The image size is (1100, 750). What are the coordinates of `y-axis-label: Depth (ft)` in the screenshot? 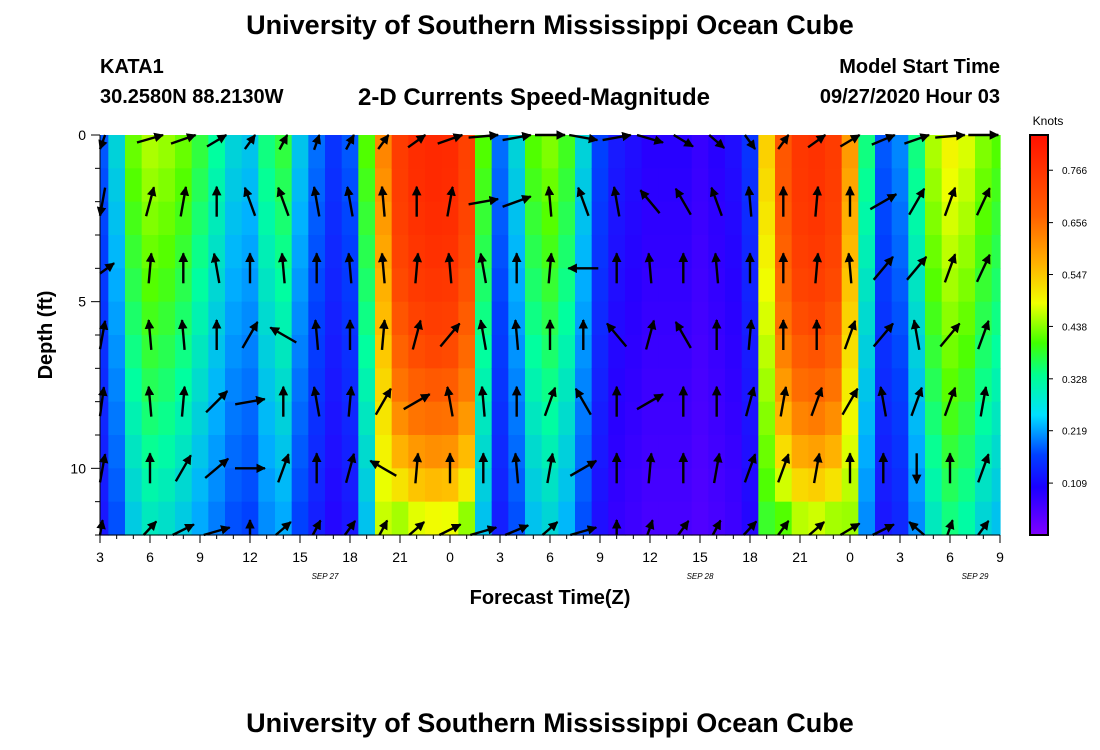 It's located at (46, 335).